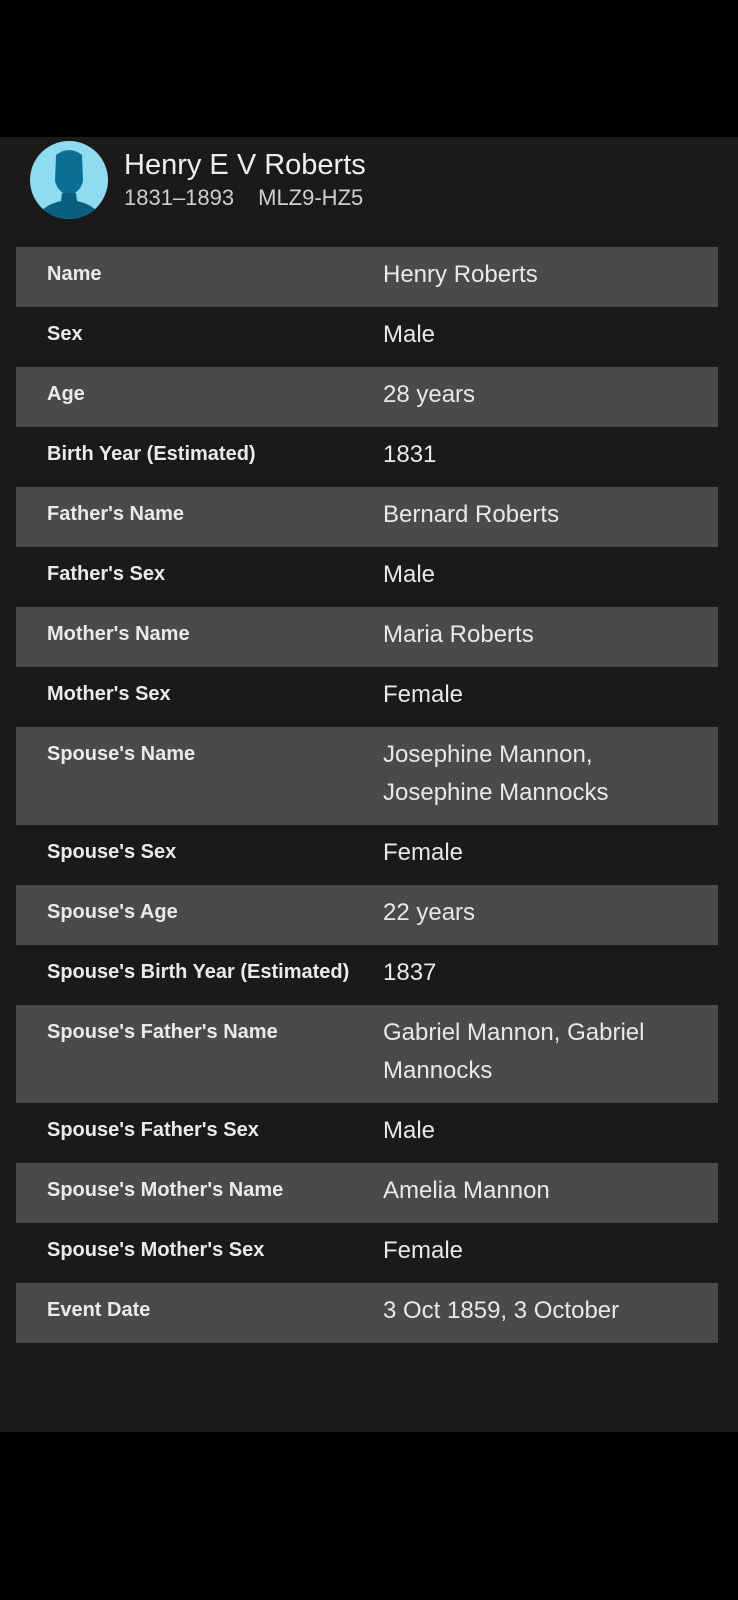  I want to click on table-row: Event Date 3 Oct 1859, 3 October, so click(367, 1313).